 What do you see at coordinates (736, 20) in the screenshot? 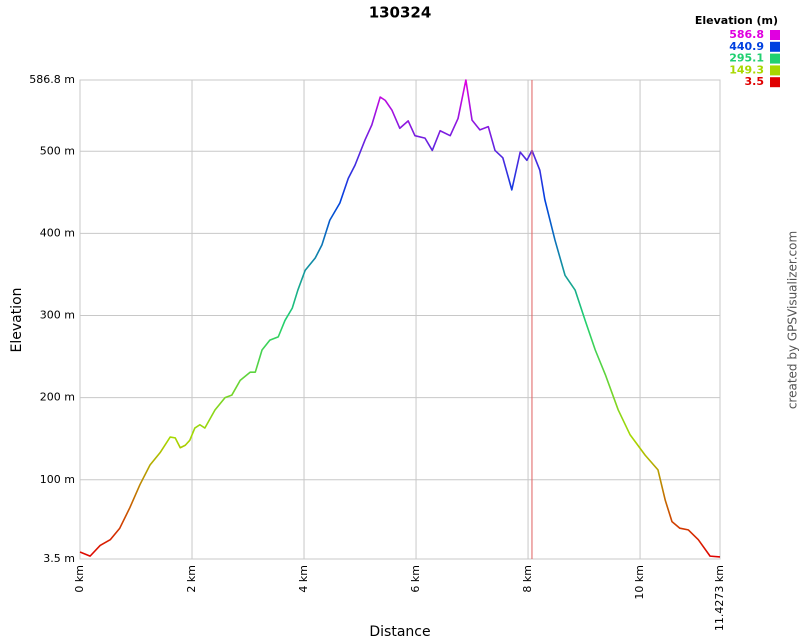
I see `legend-title: Elevation (m)` at bounding box center [736, 20].